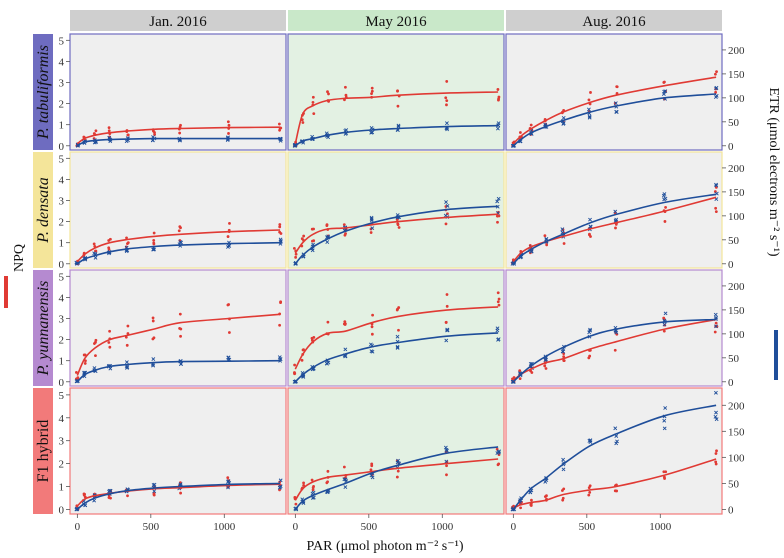 This screenshot has width=784, height=558. Describe the element at coordinates (736, 193) in the screenshot. I see `right-tick-label: 150` at that location.